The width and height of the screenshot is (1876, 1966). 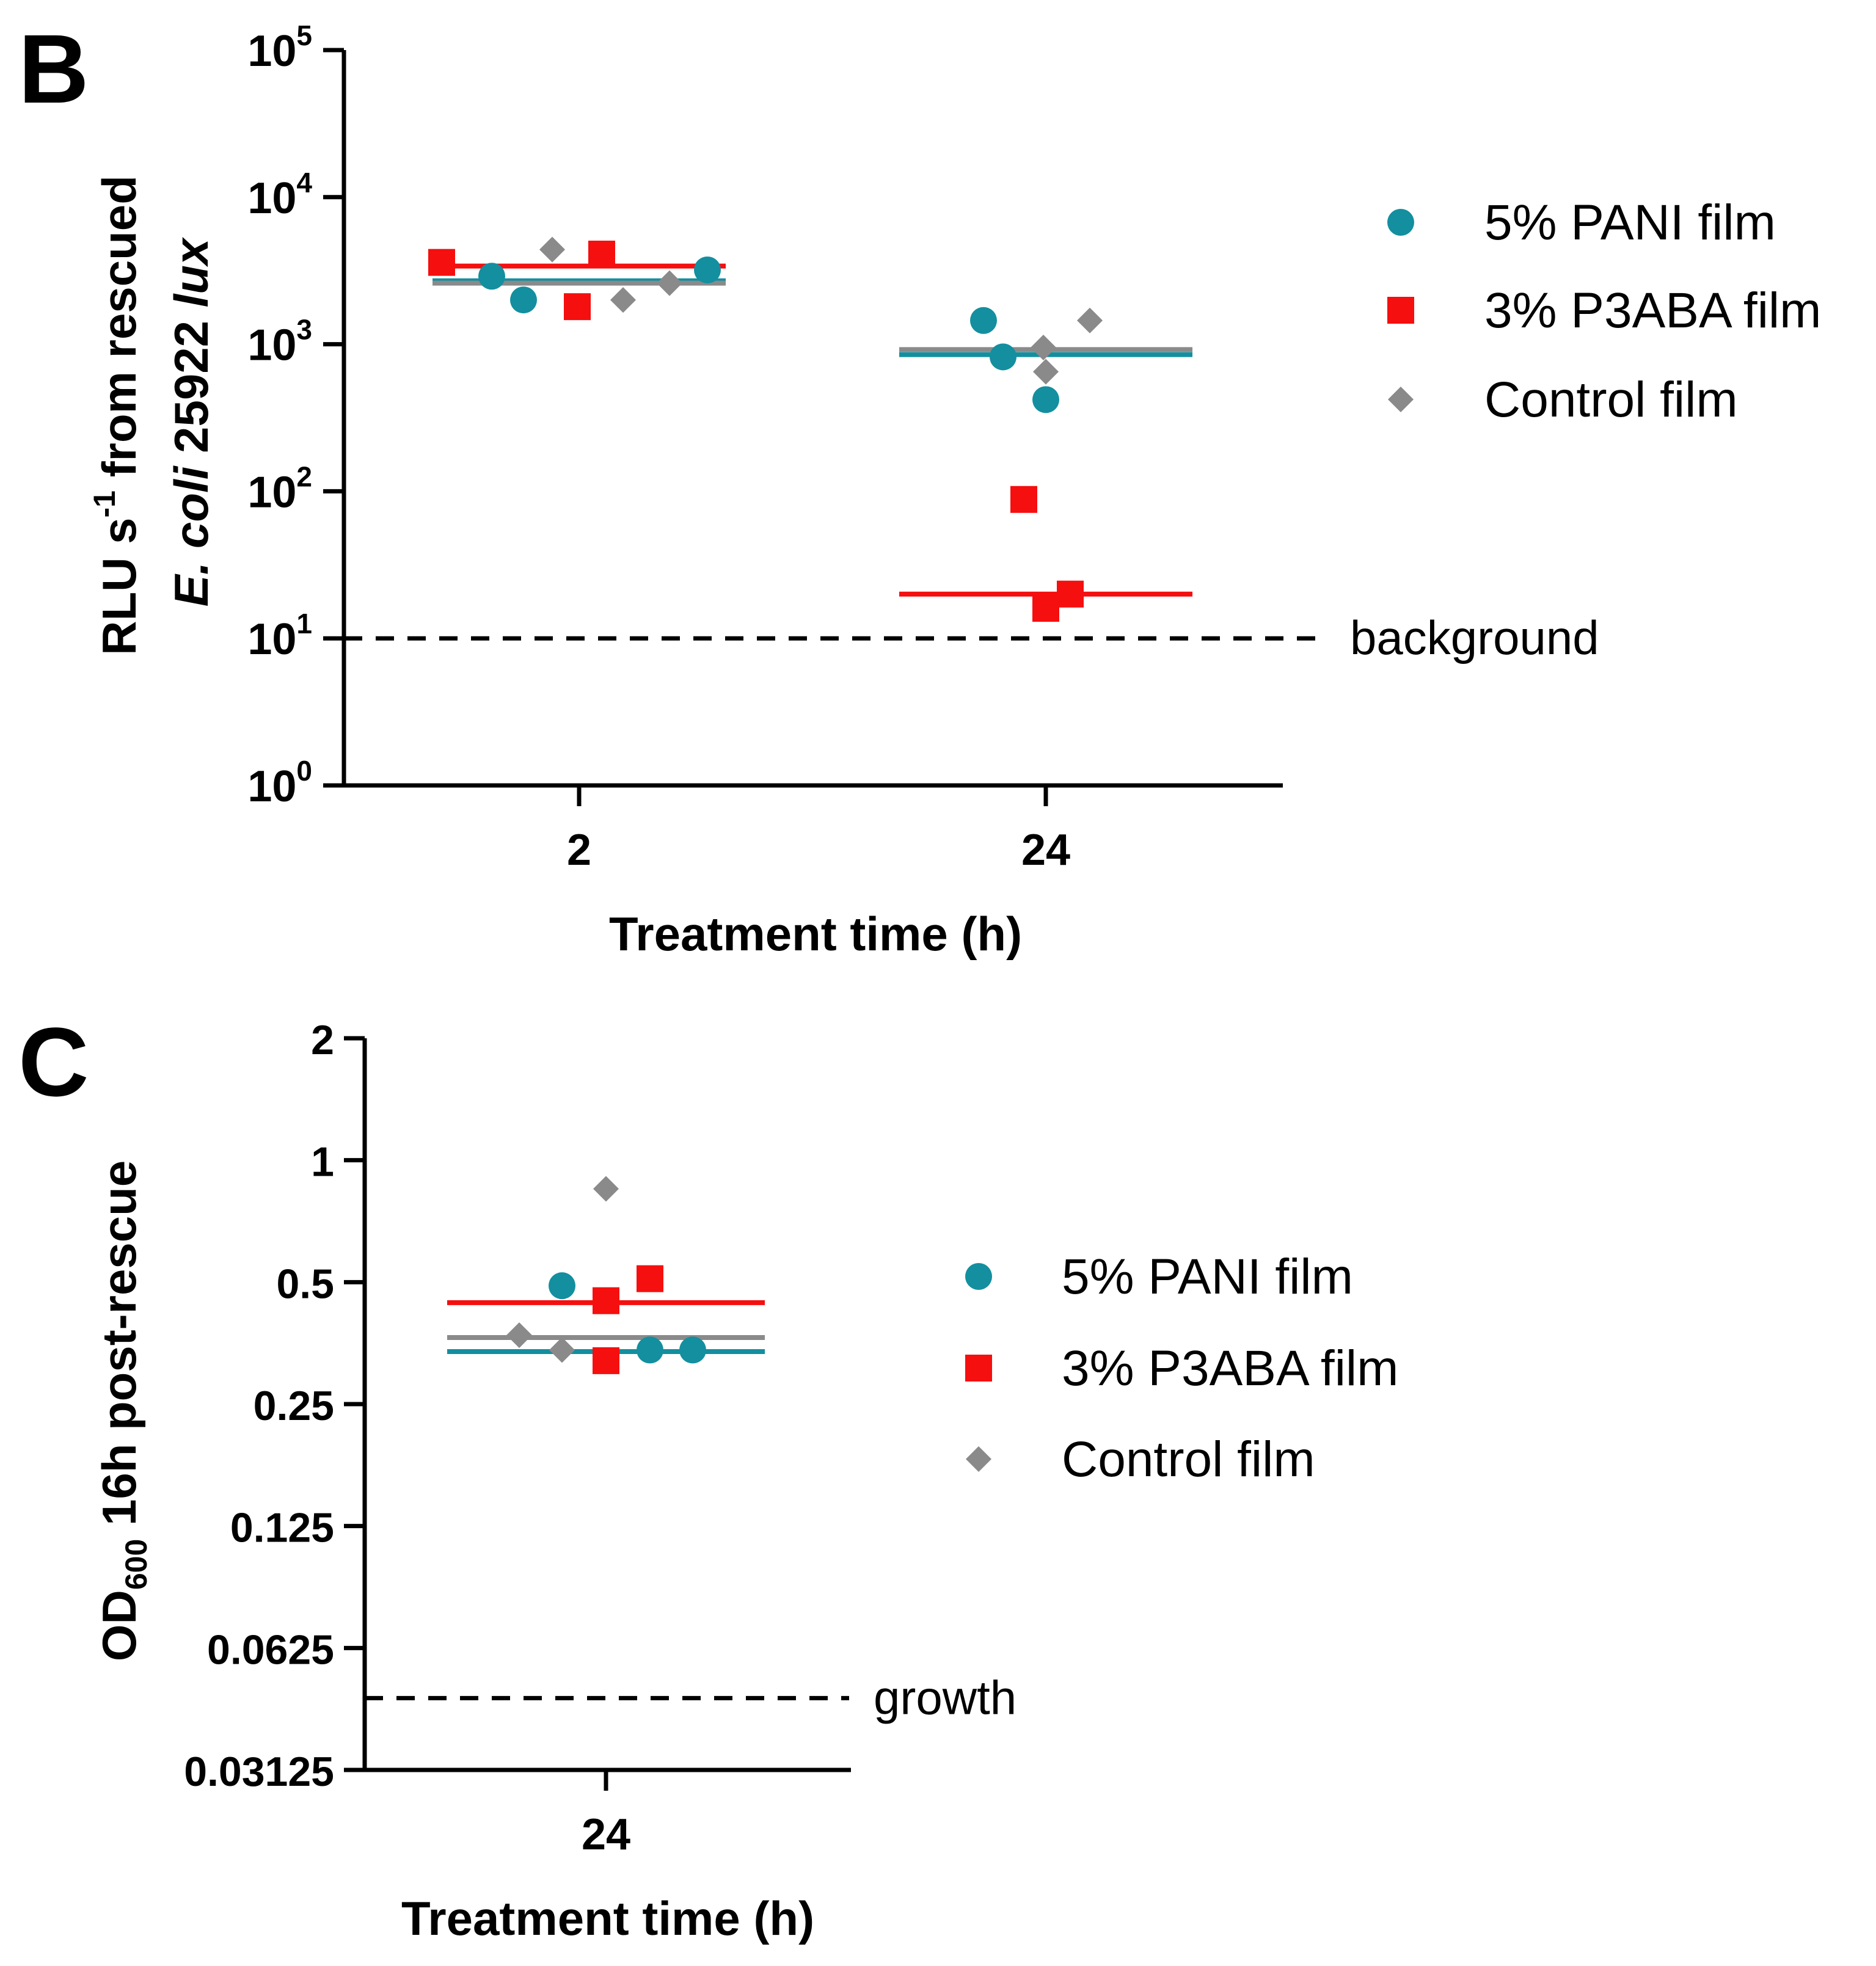 I want to click on panel-c-x-axis-label: Treatment time (h), so click(x=607, y=1918).